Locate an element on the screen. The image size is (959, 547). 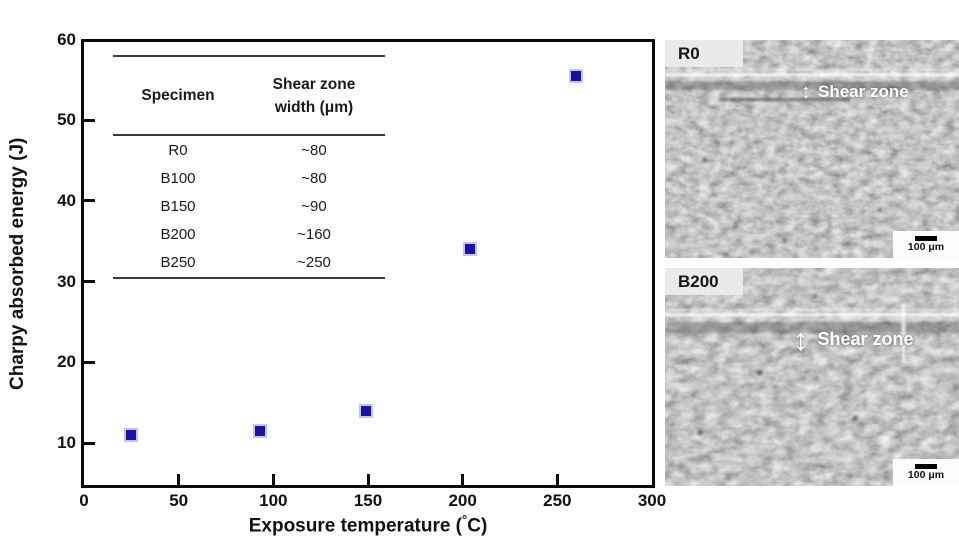
y-tick-label: 10 is located at coordinates (66, 443).